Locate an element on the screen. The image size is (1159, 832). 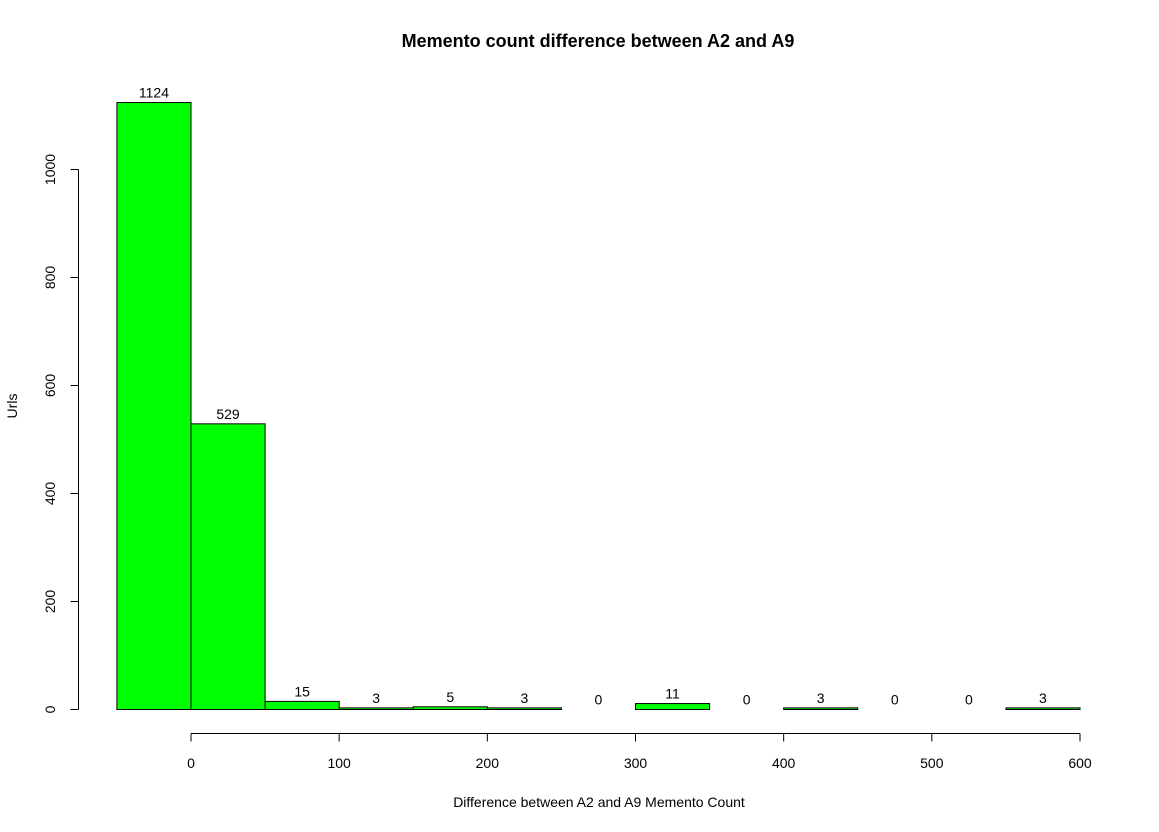
x-tick-label: 400 is located at coordinates (784, 763).